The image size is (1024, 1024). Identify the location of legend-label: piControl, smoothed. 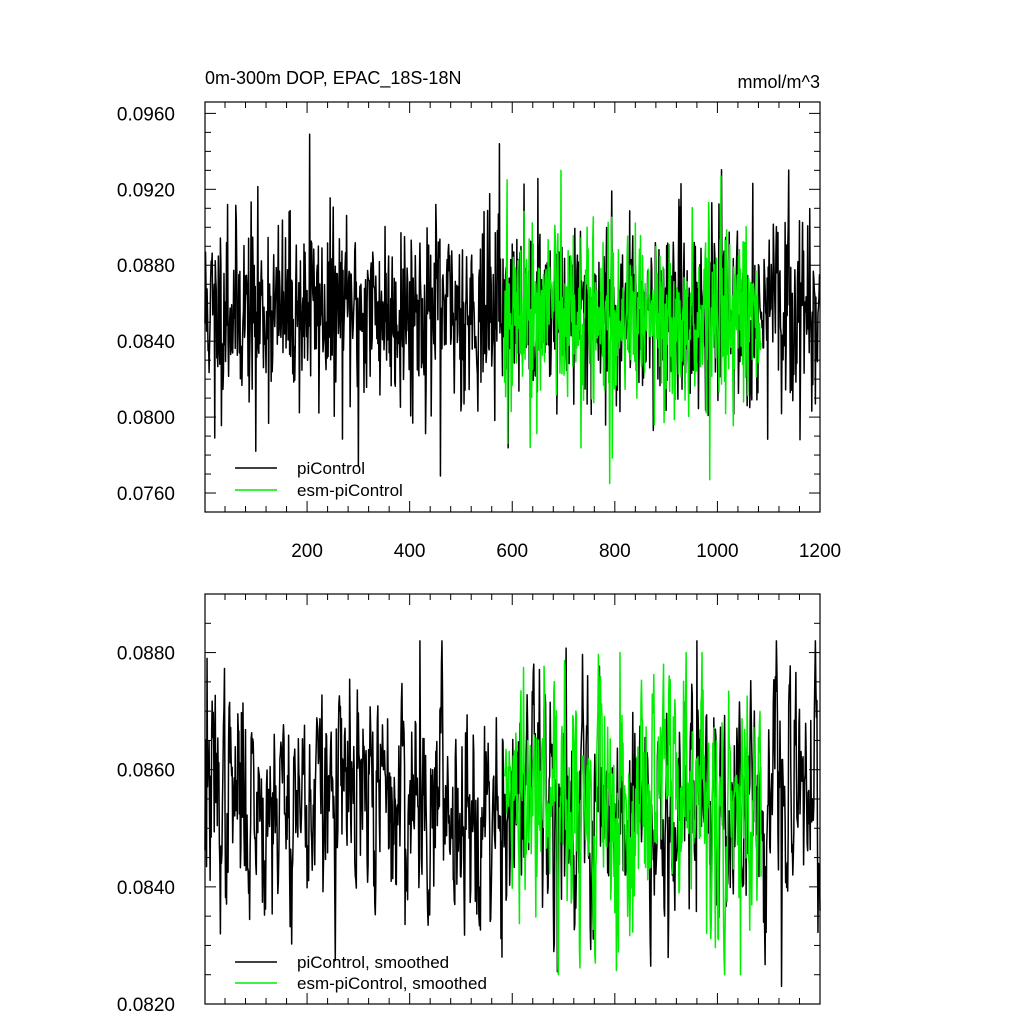
(373, 962).